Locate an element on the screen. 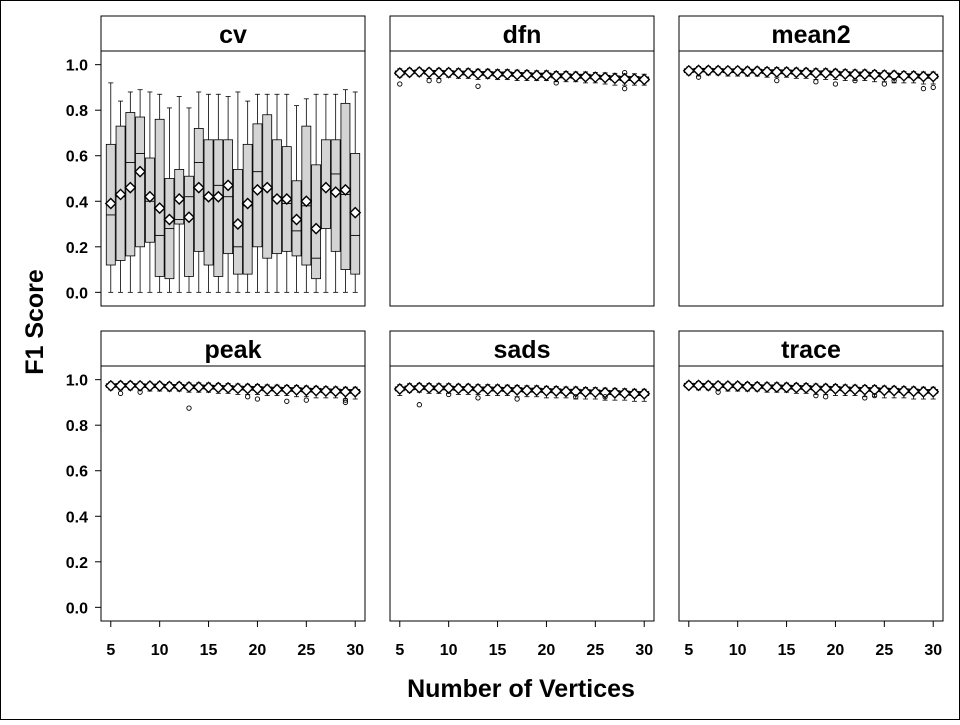  panel-title: peak is located at coordinates (233, 350).